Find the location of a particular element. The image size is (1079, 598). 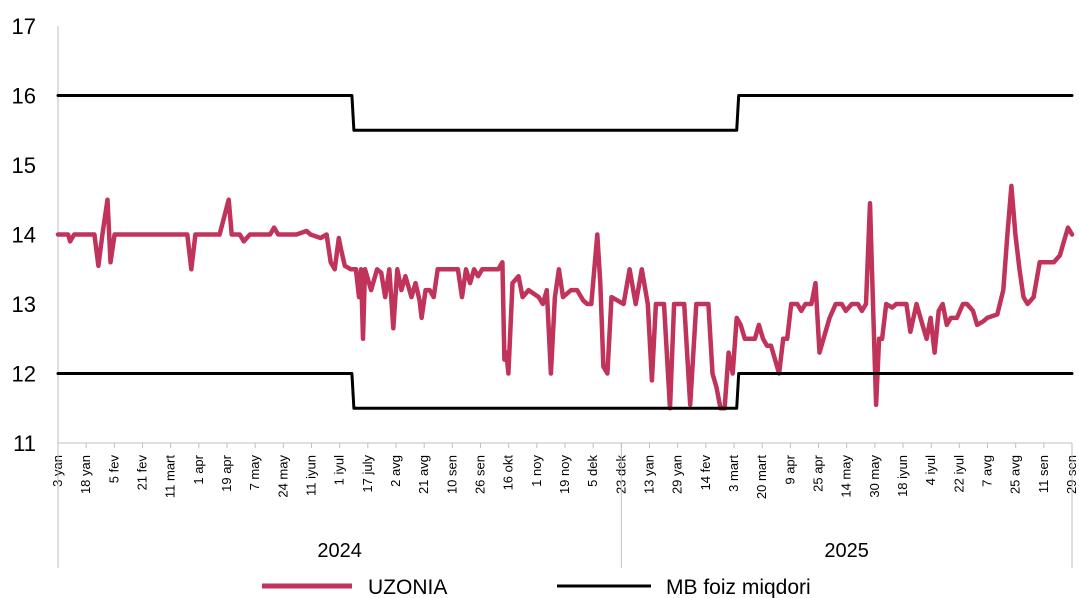

y-tick-label: 15 is located at coordinates (24, 165).